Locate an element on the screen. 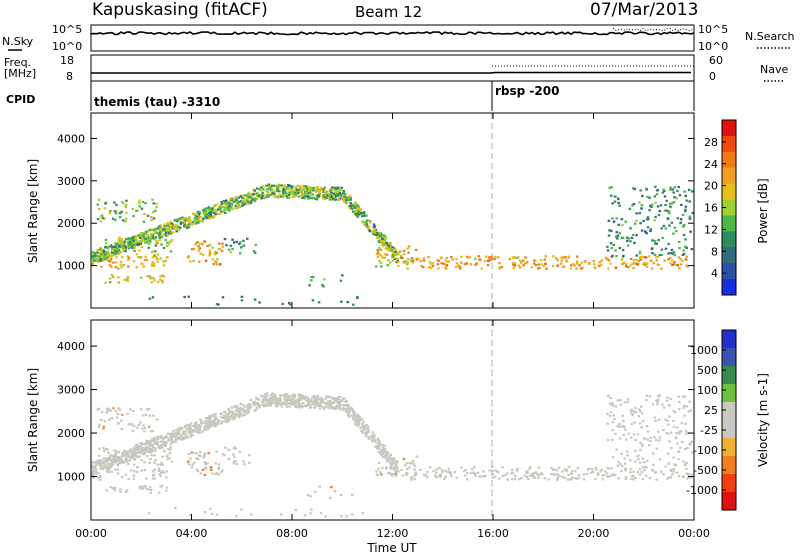 The height and width of the screenshot is (554, 800). x-tick-label: 04:00 is located at coordinates (192, 533).